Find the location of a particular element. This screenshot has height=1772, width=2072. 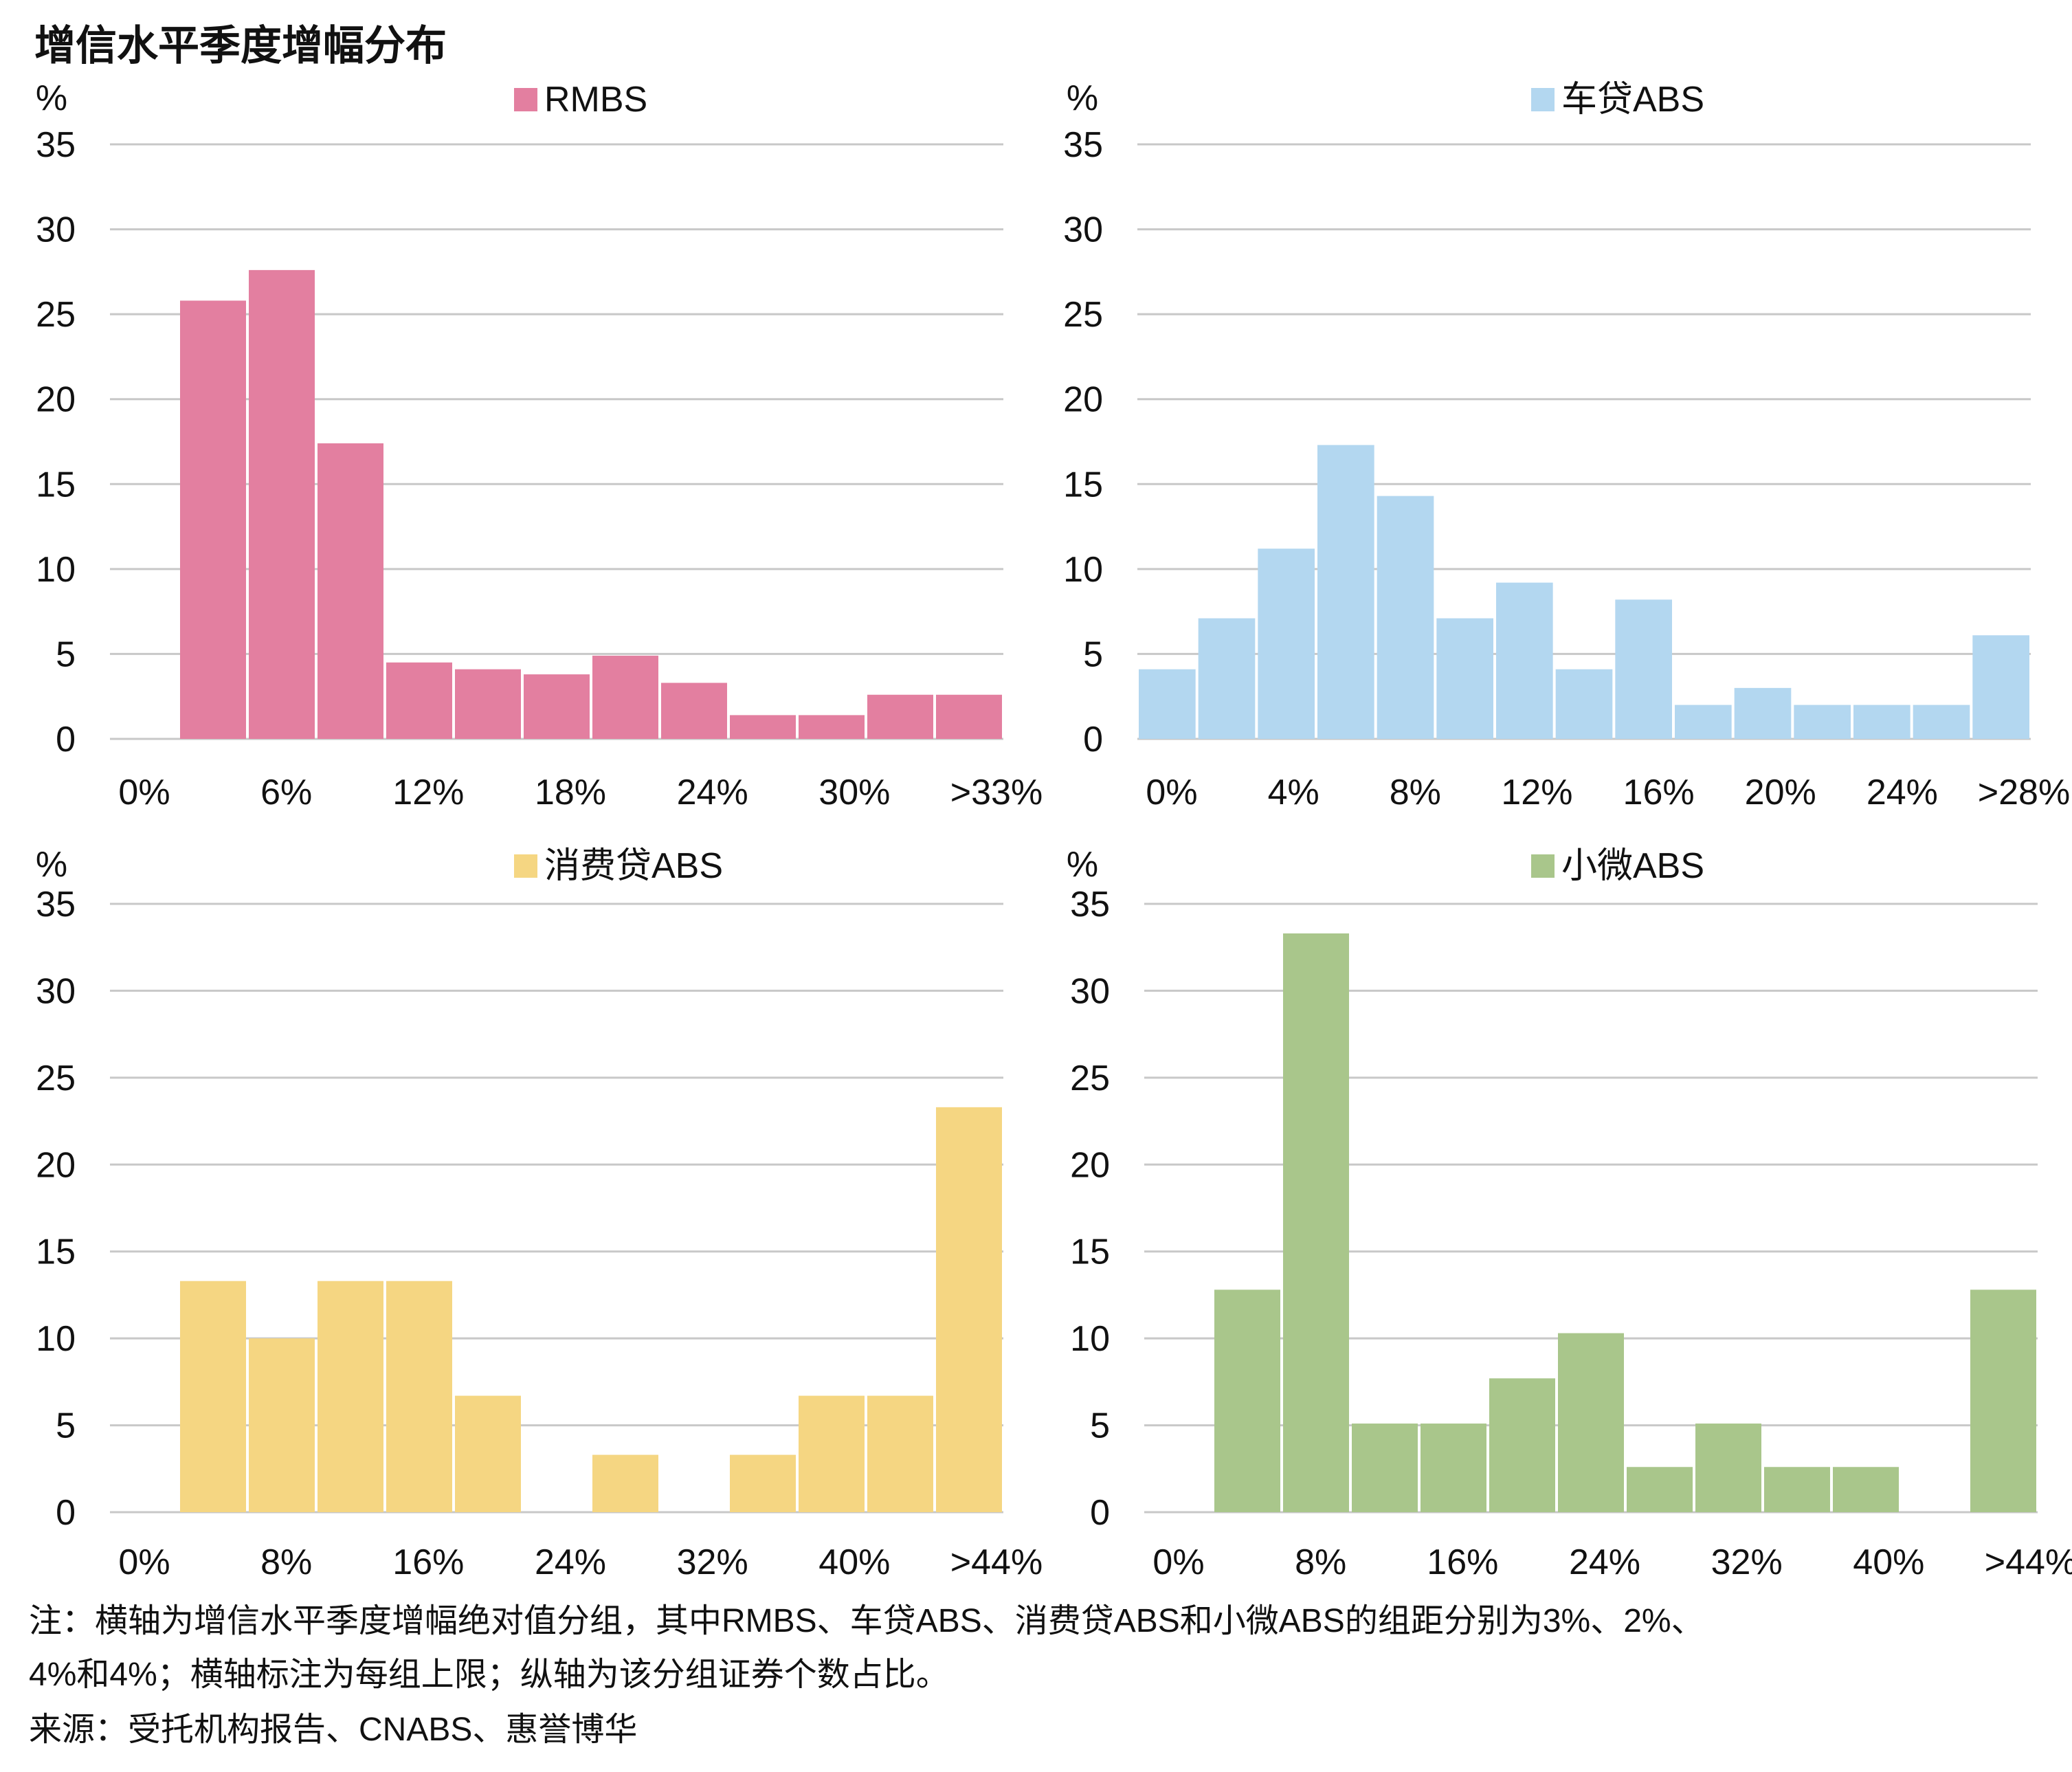

x-tick-label: >33% is located at coordinates (996, 792).